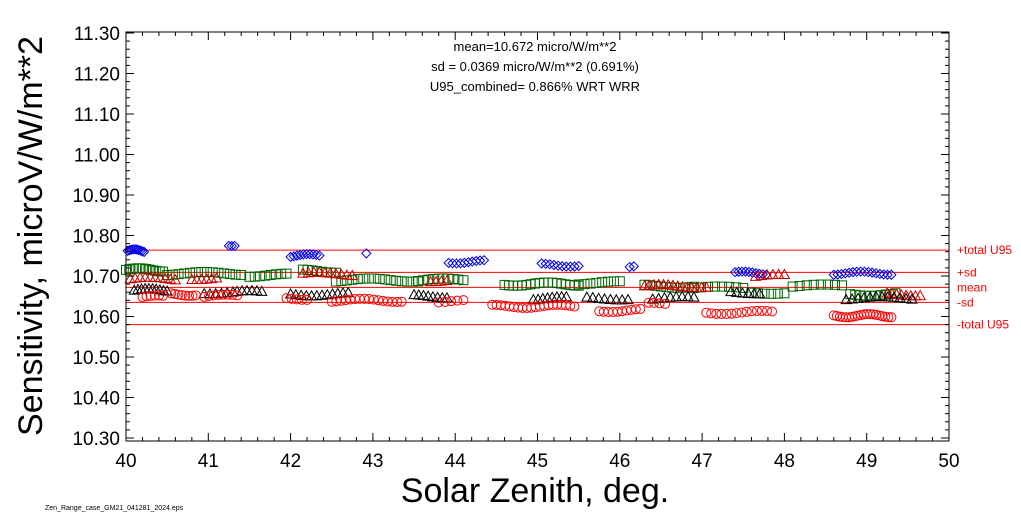 The image size is (1021, 512). I want to click on reference-line-label: +total U95, so click(984, 250).